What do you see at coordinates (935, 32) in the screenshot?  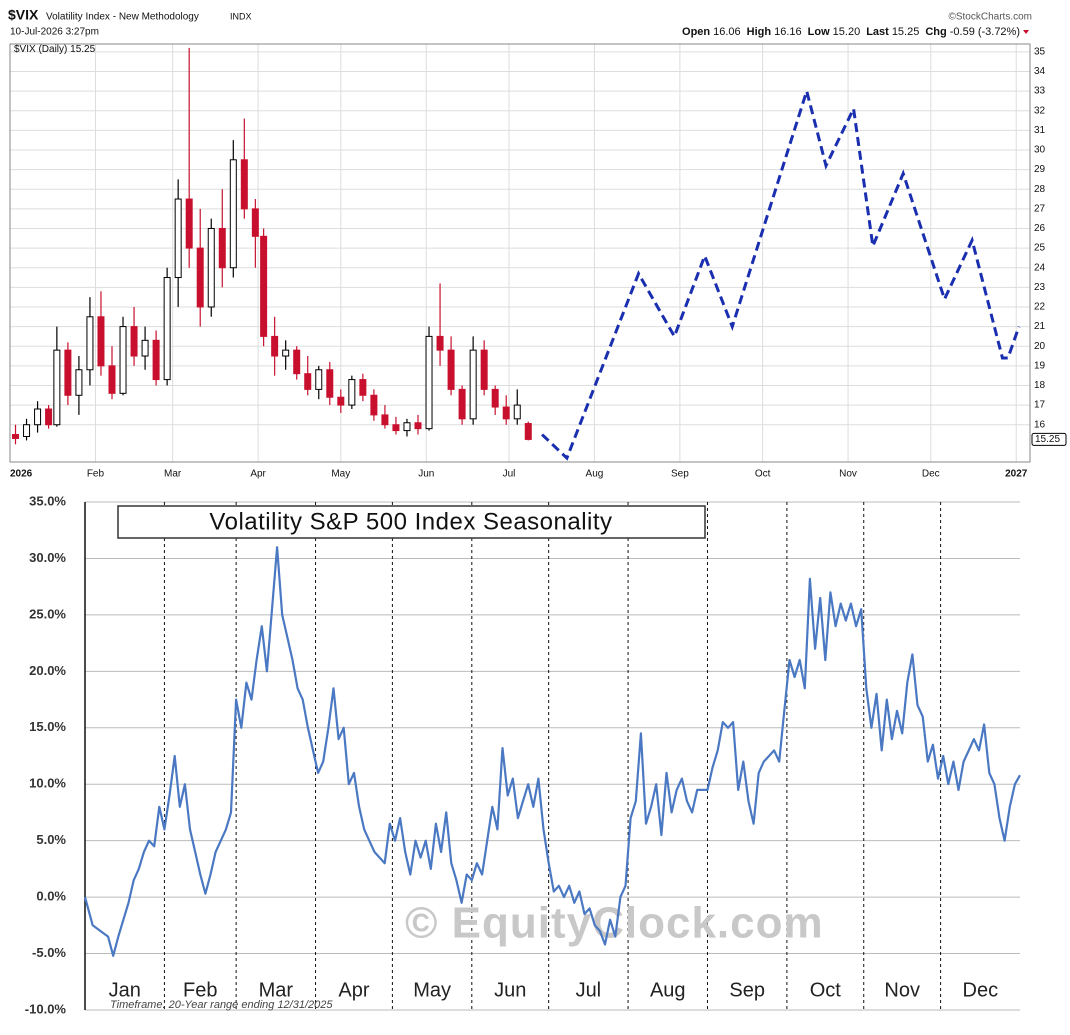 I see `quote-label: Chg` at bounding box center [935, 32].